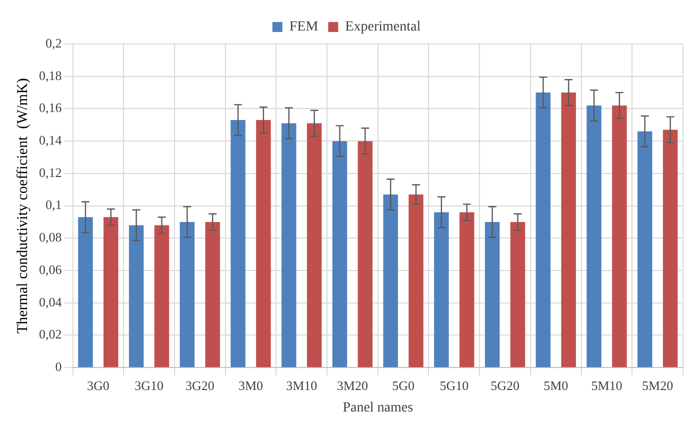  What do you see at coordinates (50, 237) in the screenshot?
I see `y-tick-label: 0,08` at bounding box center [50, 237].